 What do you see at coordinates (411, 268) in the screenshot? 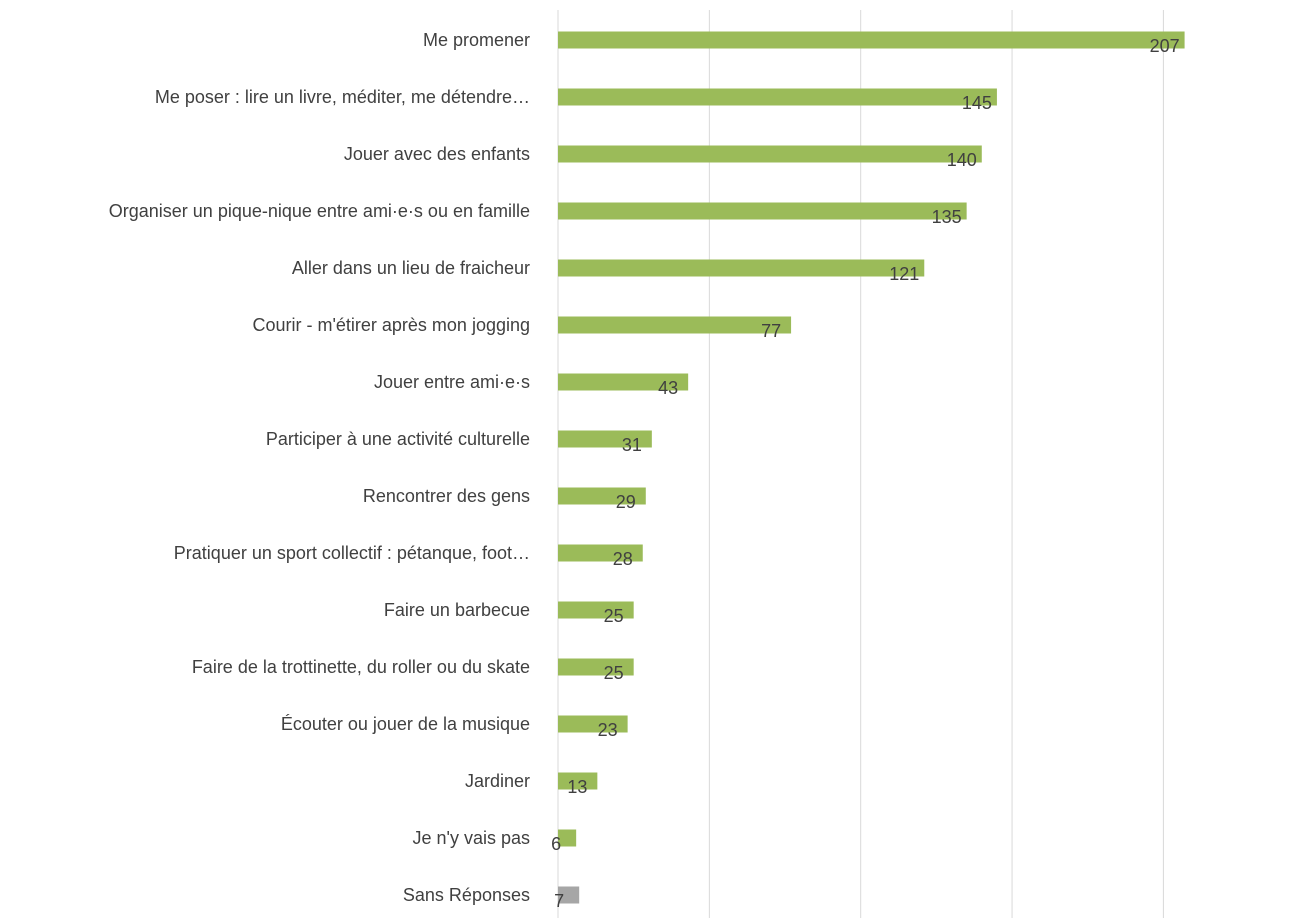
I see `category-label: Aller dans un lieu de fraicheur` at bounding box center [411, 268].